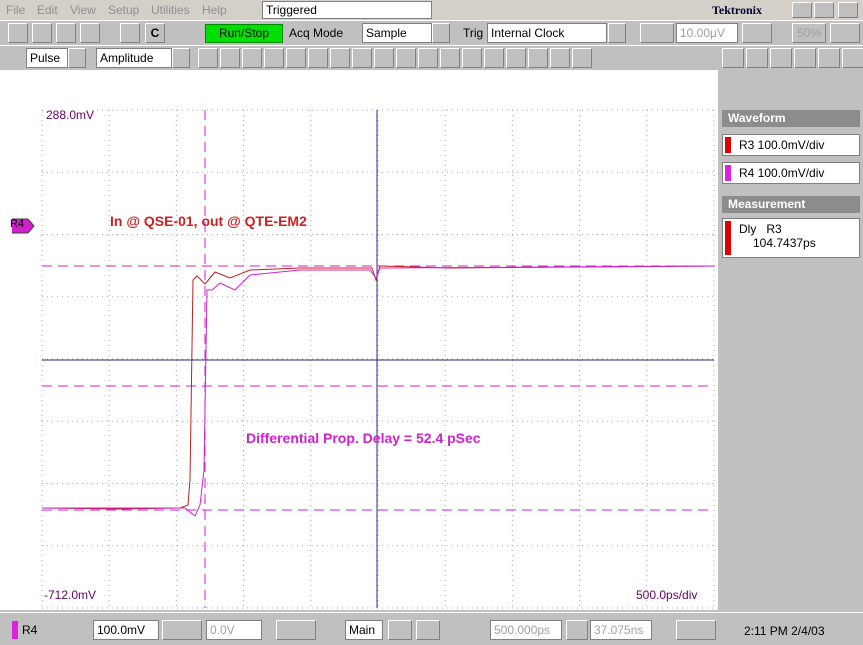 The width and height of the screenshot is (863, 645). Describe the element at coordinates (782, 173) in the screenshot. I see `waveform-label: R4 100.0mV/div` at that location.